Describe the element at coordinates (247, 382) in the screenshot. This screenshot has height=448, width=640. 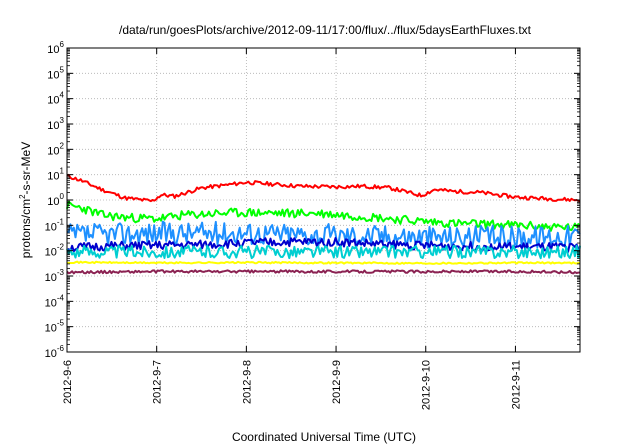
I see `x-tick-label: 2012-9-8` at that location.